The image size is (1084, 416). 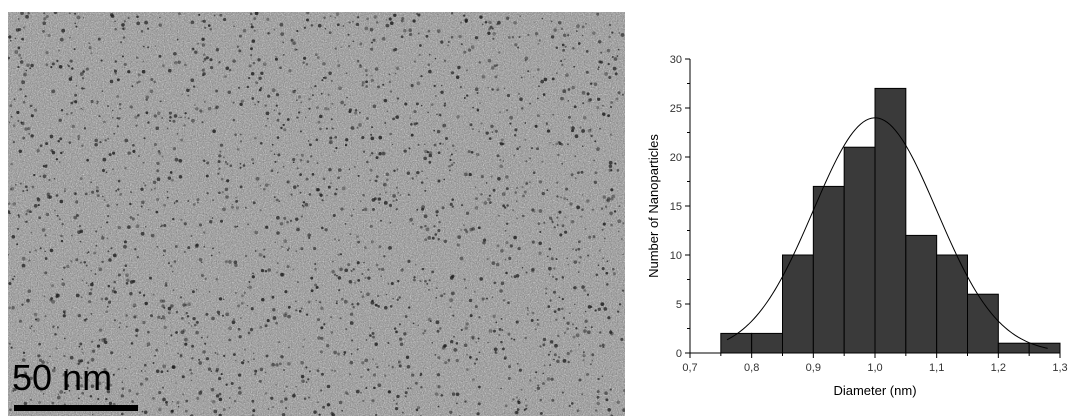 What do you see at coordinates (751, 368) in the screenshot?
I see `x-tick-label-1: 0,8` at bounding box center [751, 368].